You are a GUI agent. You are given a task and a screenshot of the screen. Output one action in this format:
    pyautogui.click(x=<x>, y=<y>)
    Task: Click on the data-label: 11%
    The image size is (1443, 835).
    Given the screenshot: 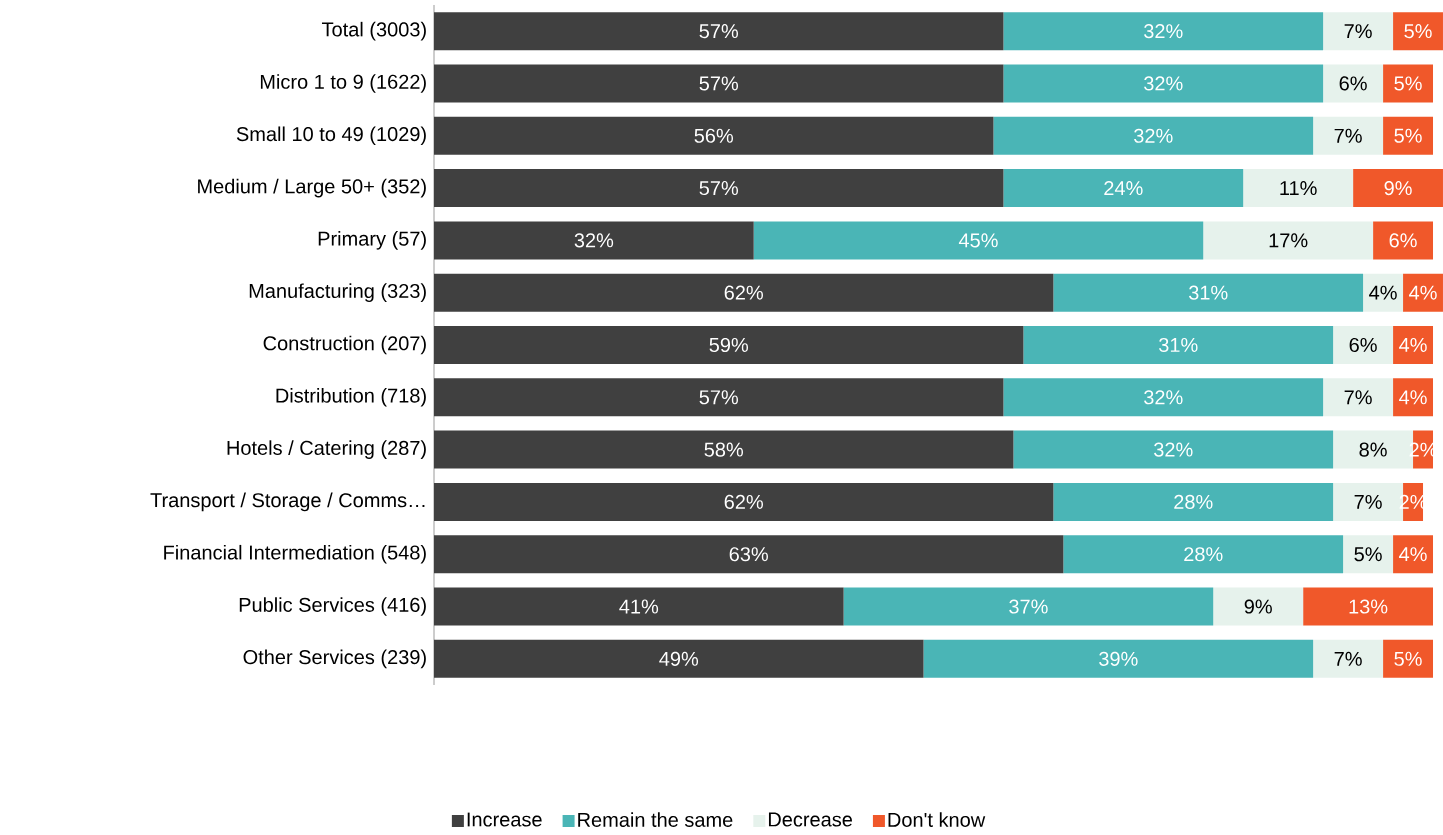 What is the action you would take?
    pyautogui.click(x=1298, y=188)
    